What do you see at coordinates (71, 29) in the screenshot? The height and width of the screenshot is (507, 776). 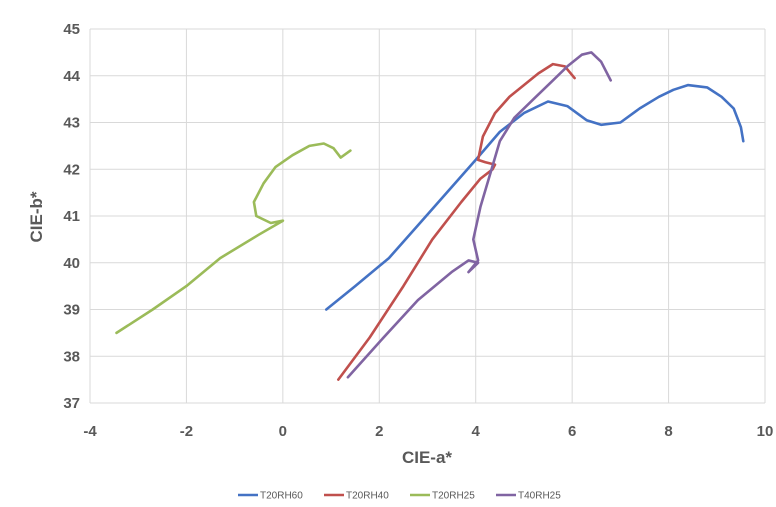 I see `y-tick-label: 45` at bounding box center [71, 29].